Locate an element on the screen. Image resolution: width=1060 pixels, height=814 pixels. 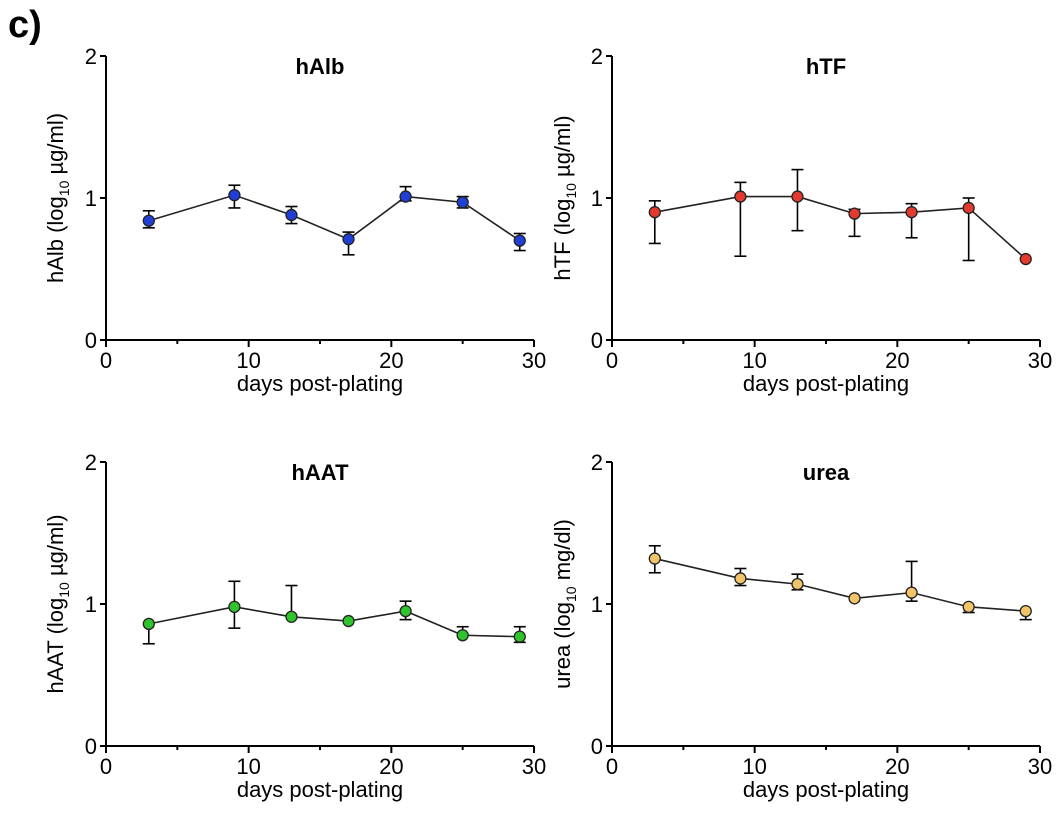
chart-title: hAlb is located at coordinates (320, 66).